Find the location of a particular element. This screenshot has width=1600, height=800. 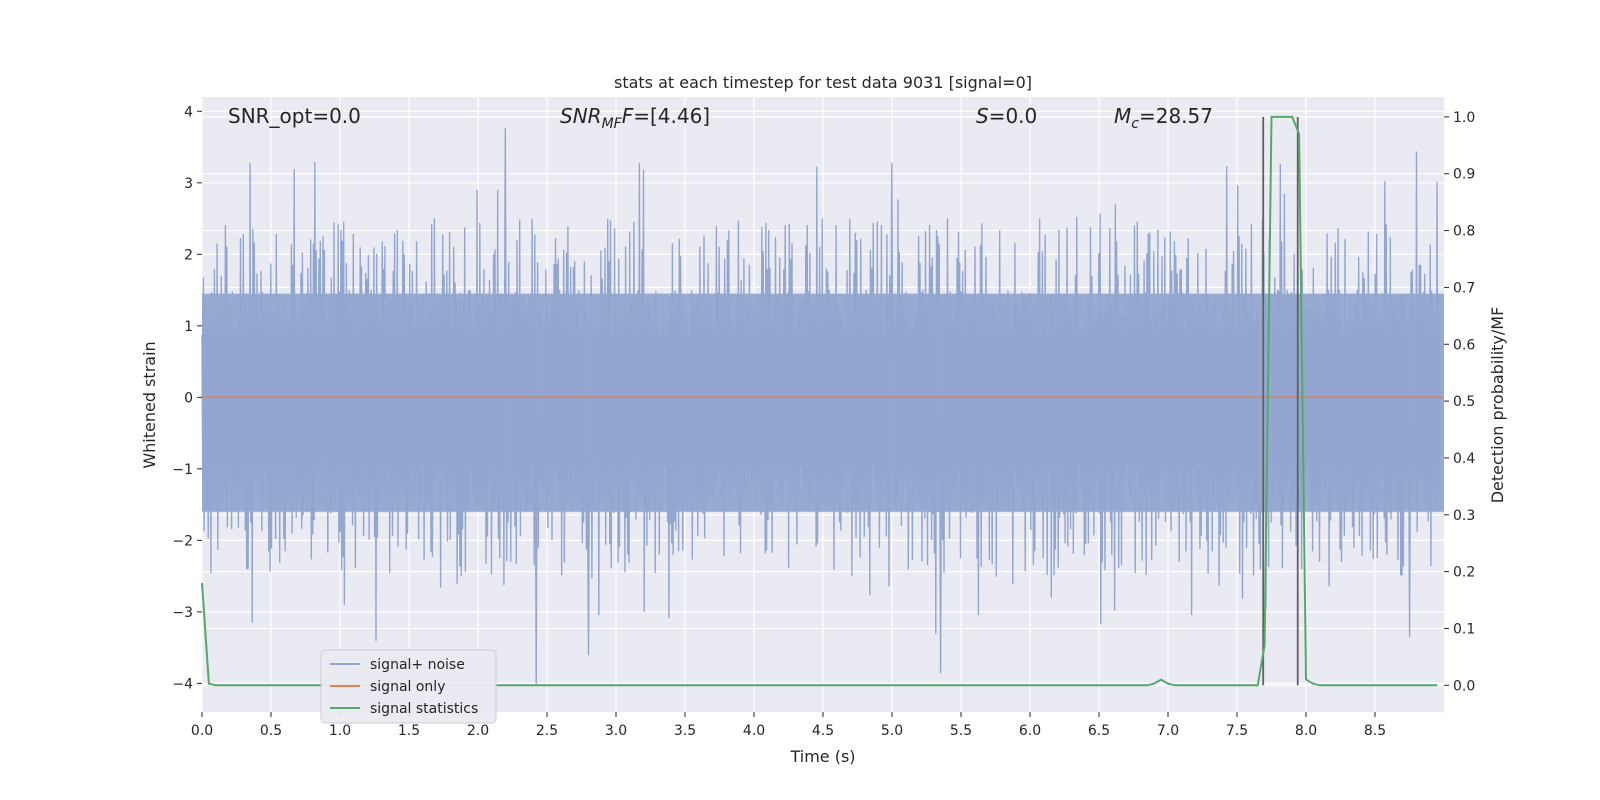

annotation-snr-opt: SNR_opt=0.0 is located at coordinates (294, 116).